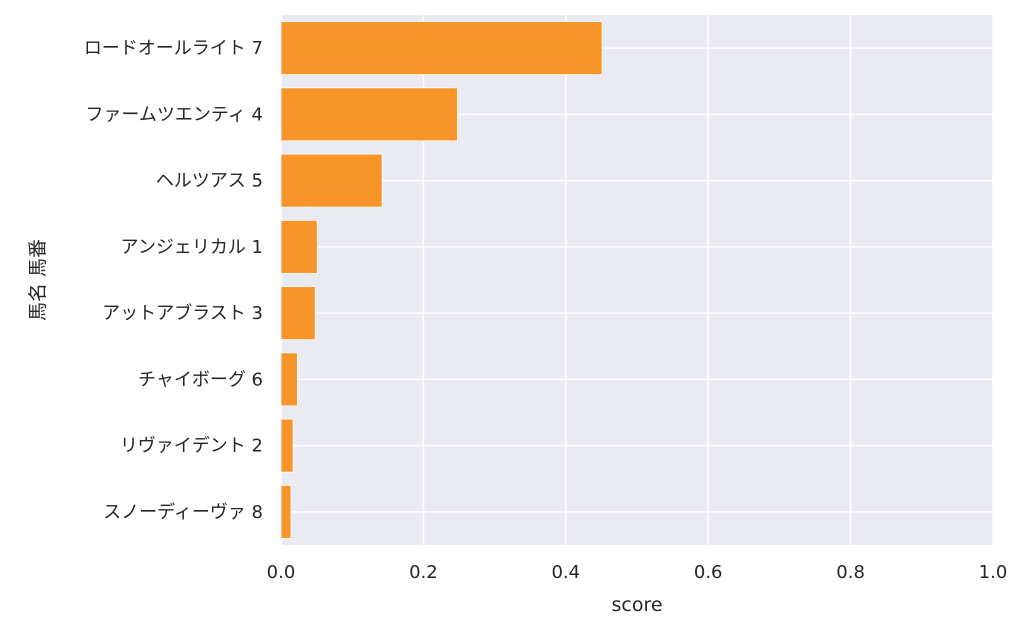 Image resolution: width=1024 pixels, height=633 pixels. What do you see at coordinates (637, 572) in the screenshot?
I see `x-tick-labels: 0.0 0.2 0.4 0.6 0.8 1.0` at bounding box center [637, 572].